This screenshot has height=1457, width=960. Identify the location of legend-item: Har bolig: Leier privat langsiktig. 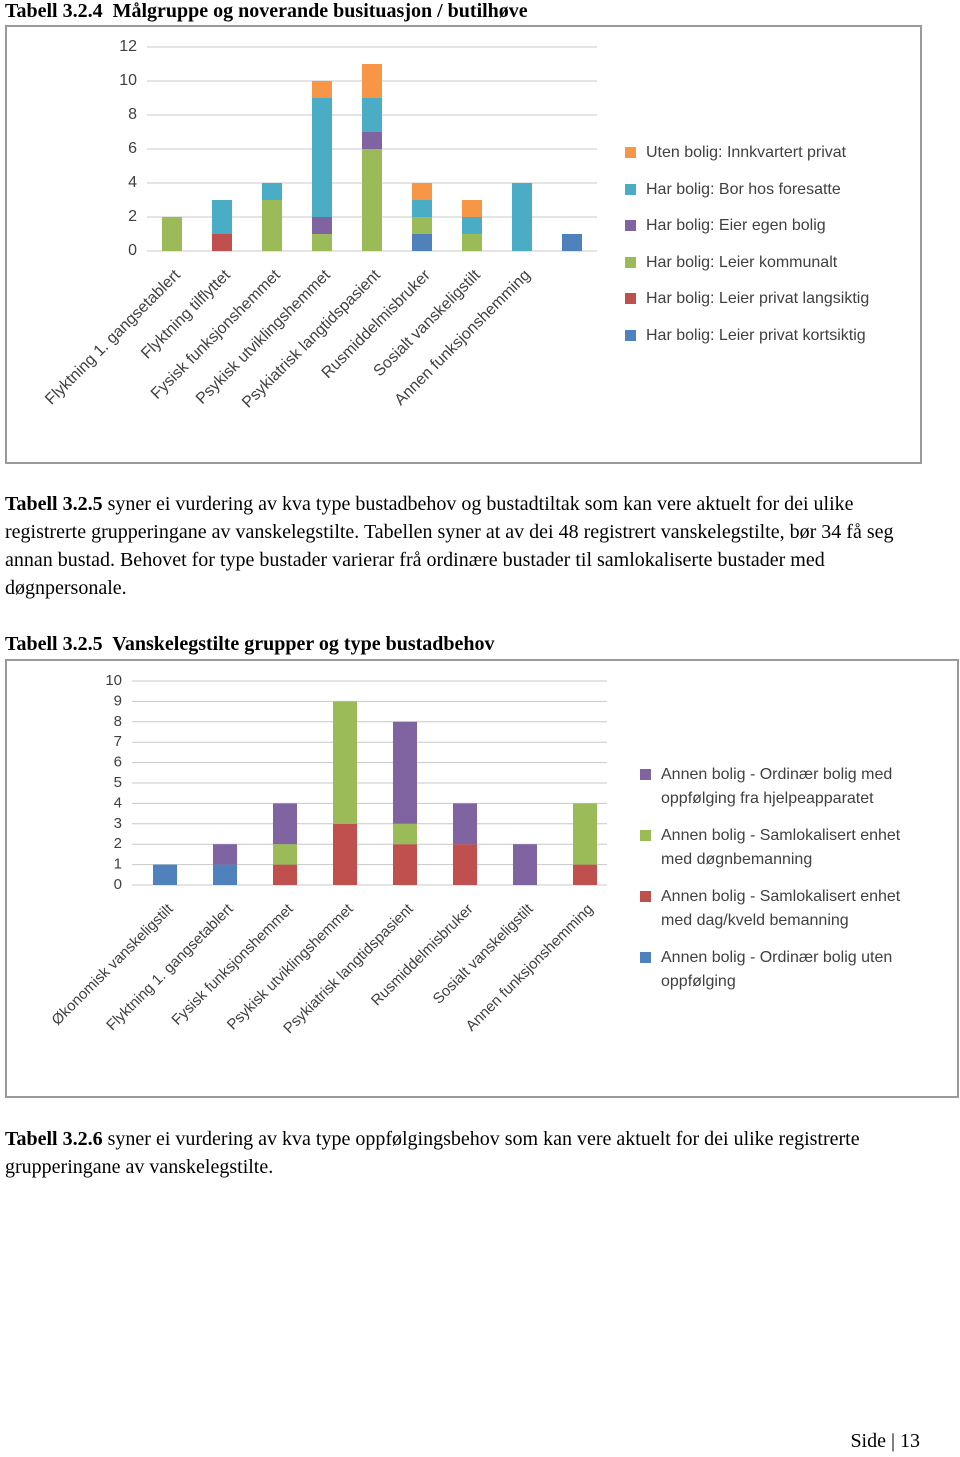
(770, 299).